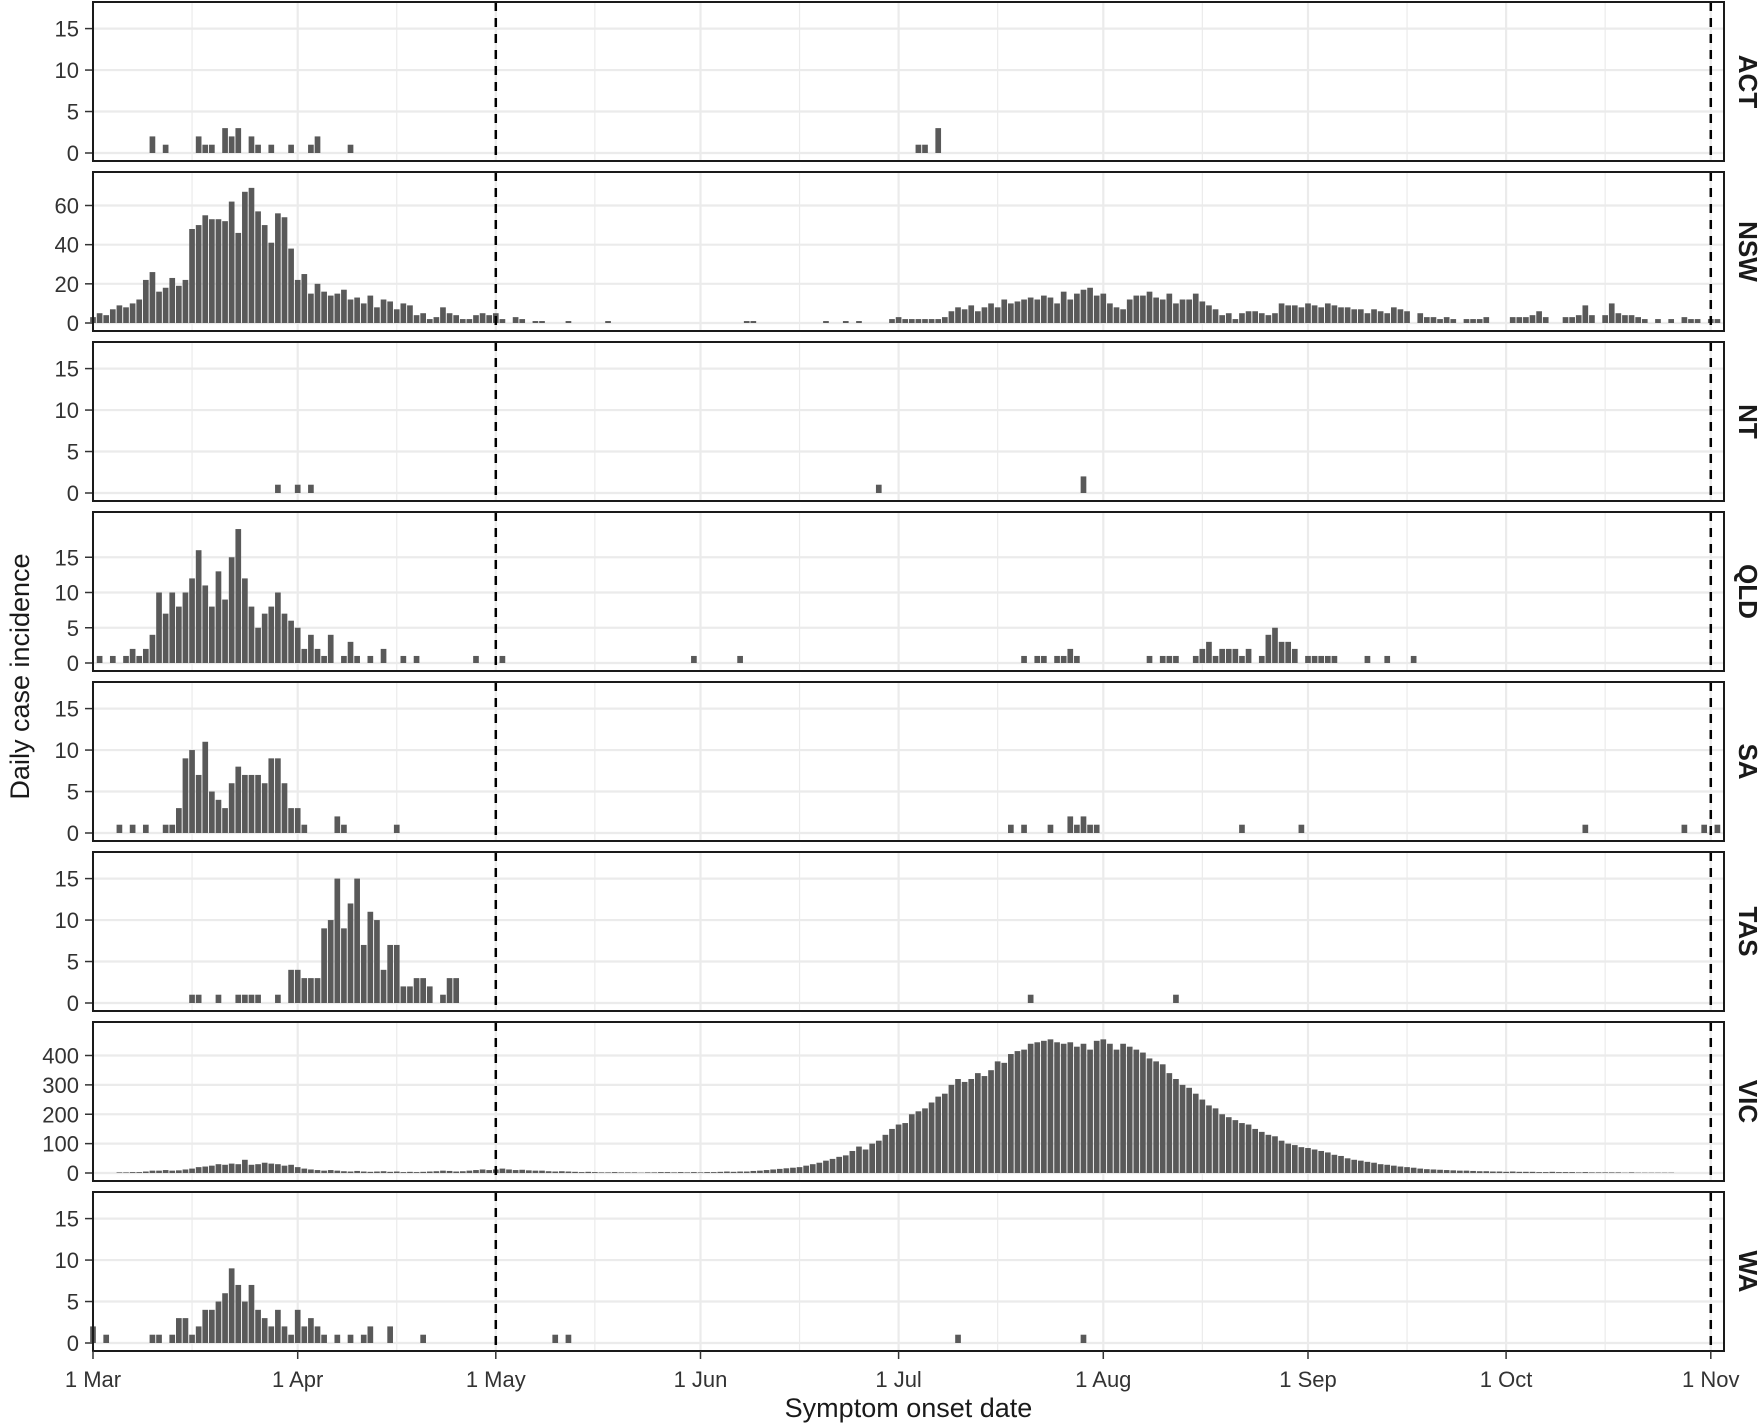  Describe the element at coordinates (909, 933) in the screenshot. I see `panel-tas: 0 5 10 15 TAS` at that location.